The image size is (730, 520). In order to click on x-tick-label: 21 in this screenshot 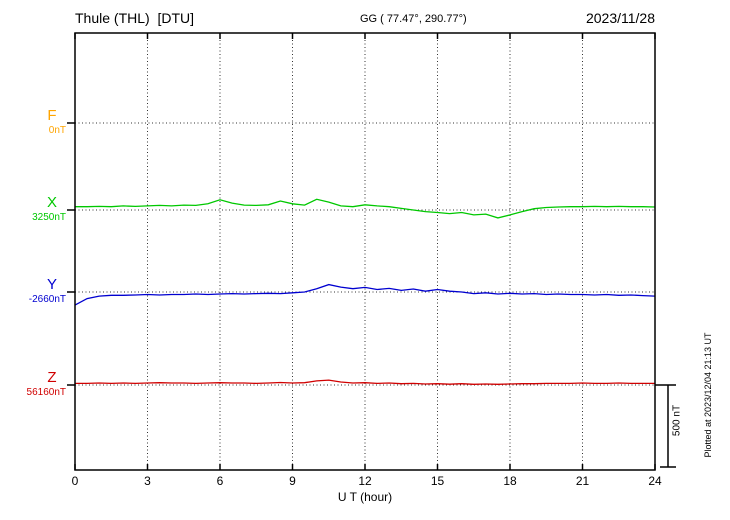, I will do `click(582, 481)`.